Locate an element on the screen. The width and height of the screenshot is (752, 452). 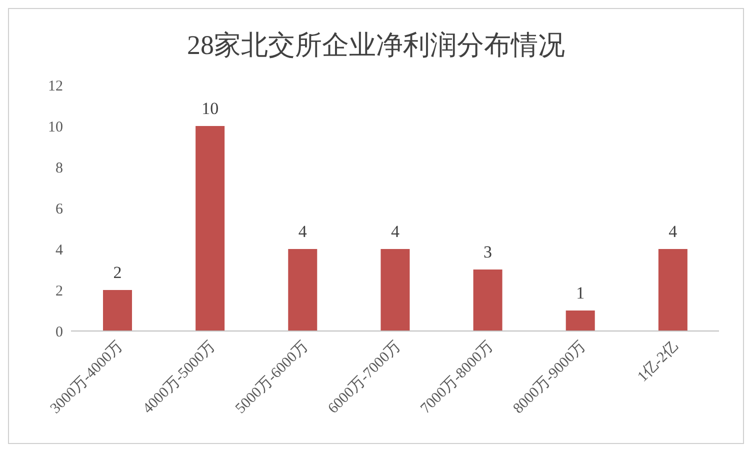
chart-title: 28家北交所企业净利润分布情况 is located at coordinates (376, 45).